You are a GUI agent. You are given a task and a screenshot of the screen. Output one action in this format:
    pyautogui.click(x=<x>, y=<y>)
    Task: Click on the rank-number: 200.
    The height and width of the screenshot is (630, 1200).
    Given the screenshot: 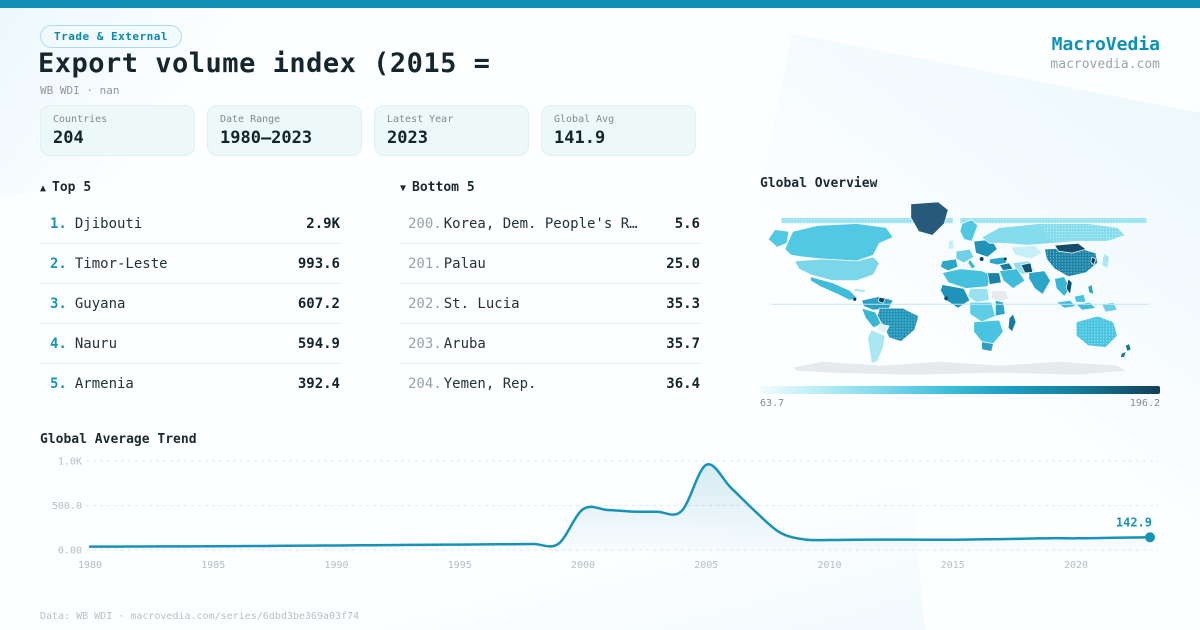 What is the action you would take?
    pyautogui.click(x=425, y=223)
    